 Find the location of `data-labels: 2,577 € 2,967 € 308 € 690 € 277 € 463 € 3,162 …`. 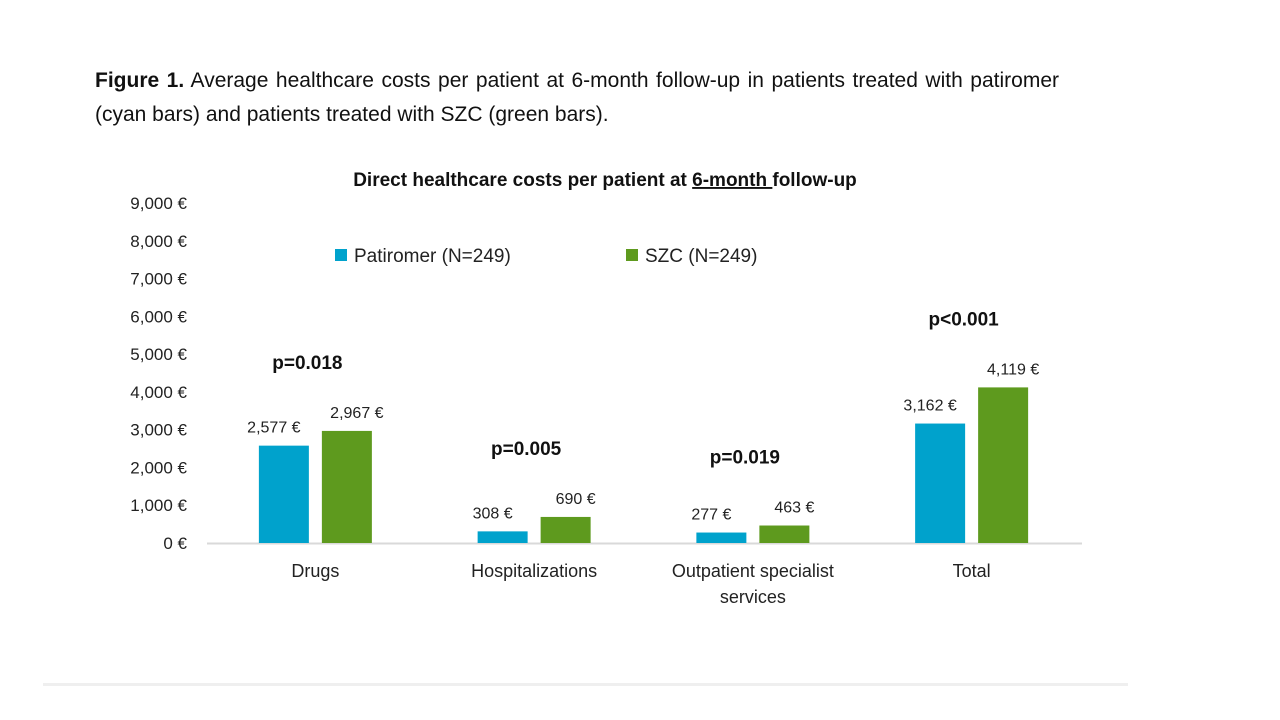

data-labels: 2,577 € 2,967 € 308 € 690 € 277 € 463 € 3,162 … is located at coordinates (643, 442).